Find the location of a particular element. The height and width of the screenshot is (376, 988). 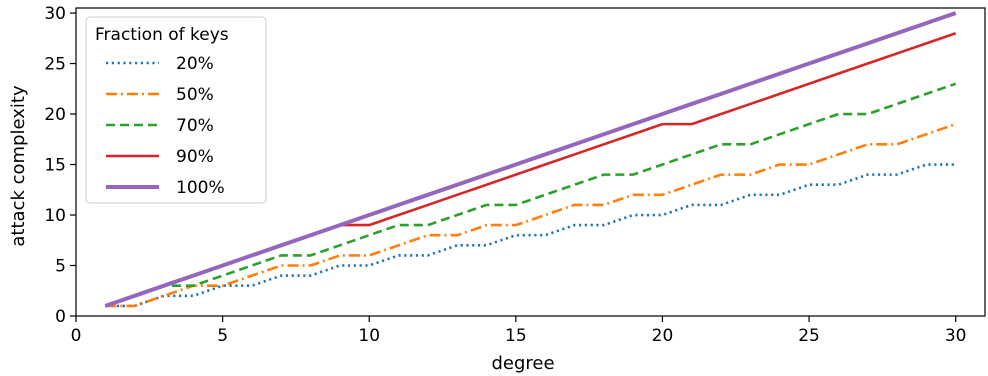

x-tick-label: 5 is located at coordinates (222, 336).